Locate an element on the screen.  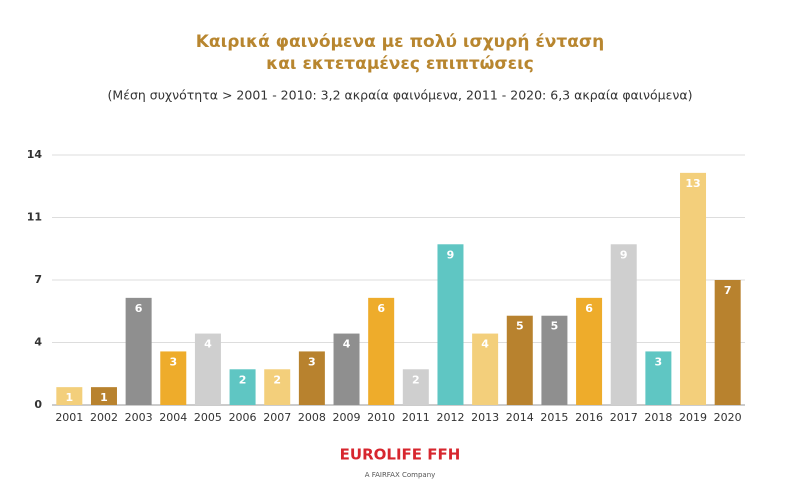
x-tick-label: 2002 is located at coordinates (104, 417).